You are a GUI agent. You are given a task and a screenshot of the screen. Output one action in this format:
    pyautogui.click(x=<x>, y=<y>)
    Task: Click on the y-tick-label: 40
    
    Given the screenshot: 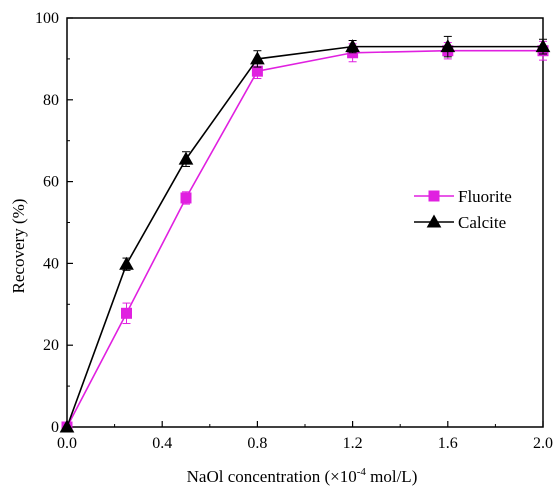 What is the action you would take?
    pyautogui.click(x=51, y=263)
    